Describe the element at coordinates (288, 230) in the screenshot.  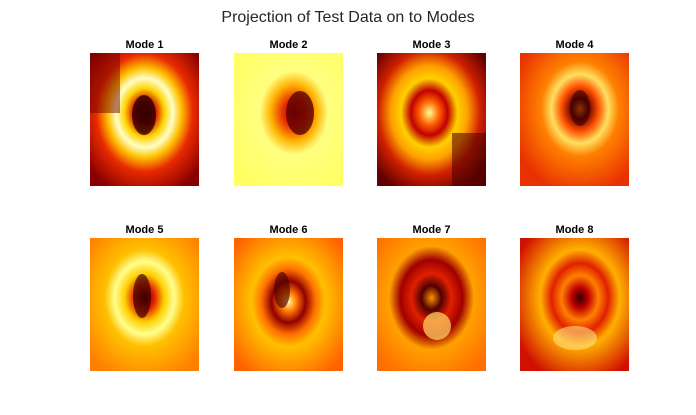
I see `mode-6-title: Mode 6` at that location.